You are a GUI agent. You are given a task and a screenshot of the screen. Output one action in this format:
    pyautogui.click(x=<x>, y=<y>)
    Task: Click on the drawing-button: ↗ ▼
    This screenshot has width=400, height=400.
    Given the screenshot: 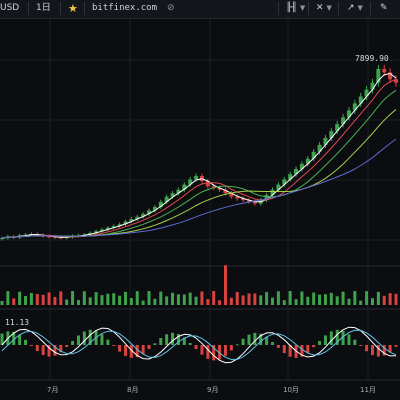 What is the action you would take?
    pyautogui.click(x=355, y=8)
    